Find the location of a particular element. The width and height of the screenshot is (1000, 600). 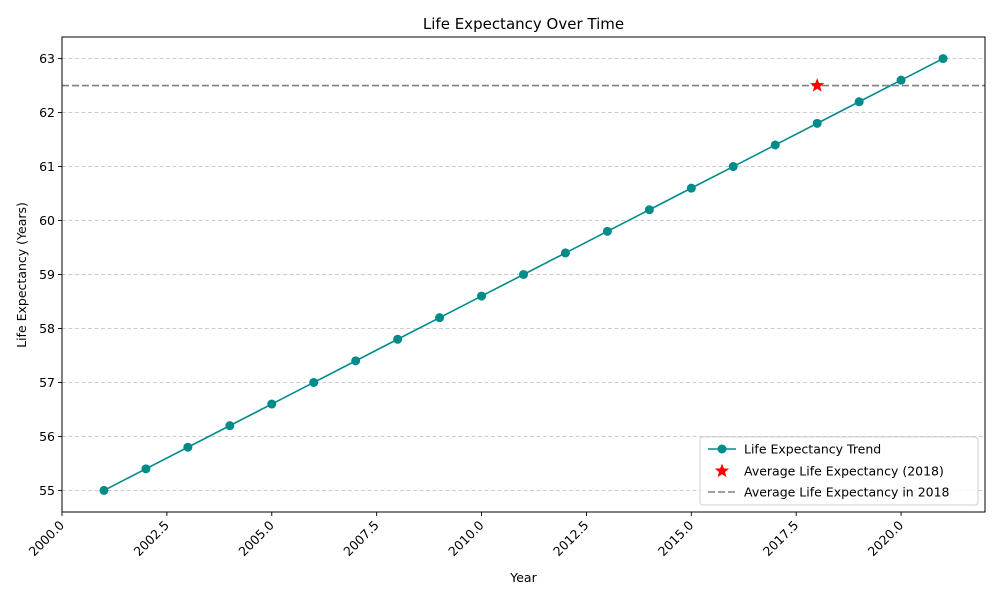

y-tick-label: 59 is located at coordinates (47, 274).